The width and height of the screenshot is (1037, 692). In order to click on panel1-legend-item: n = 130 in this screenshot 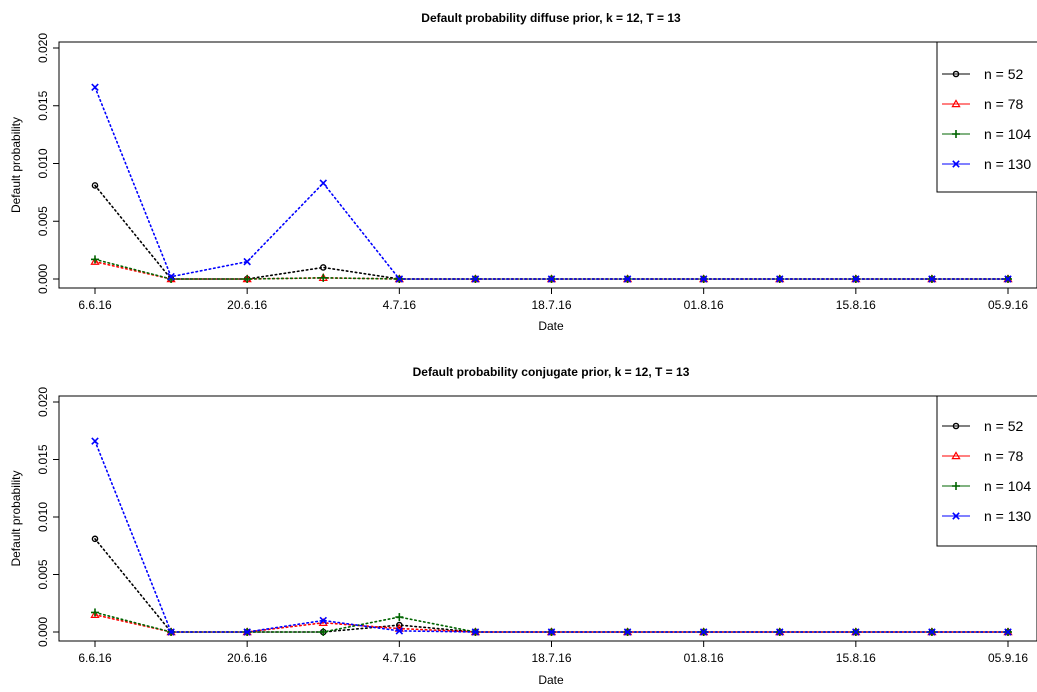, I will do `click(986, 164)`.